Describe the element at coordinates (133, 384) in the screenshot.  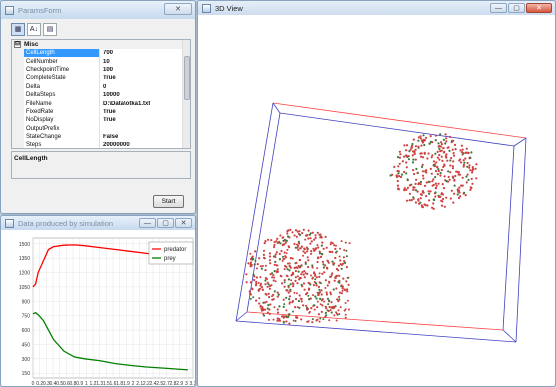
I see `x-tick-label: 2` at that location.